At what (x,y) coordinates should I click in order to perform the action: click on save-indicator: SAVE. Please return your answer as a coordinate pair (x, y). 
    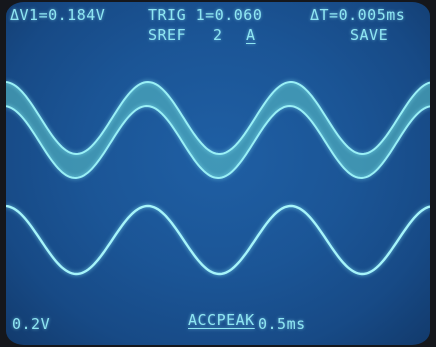
    Looking at the image, I should click on (369, 35).